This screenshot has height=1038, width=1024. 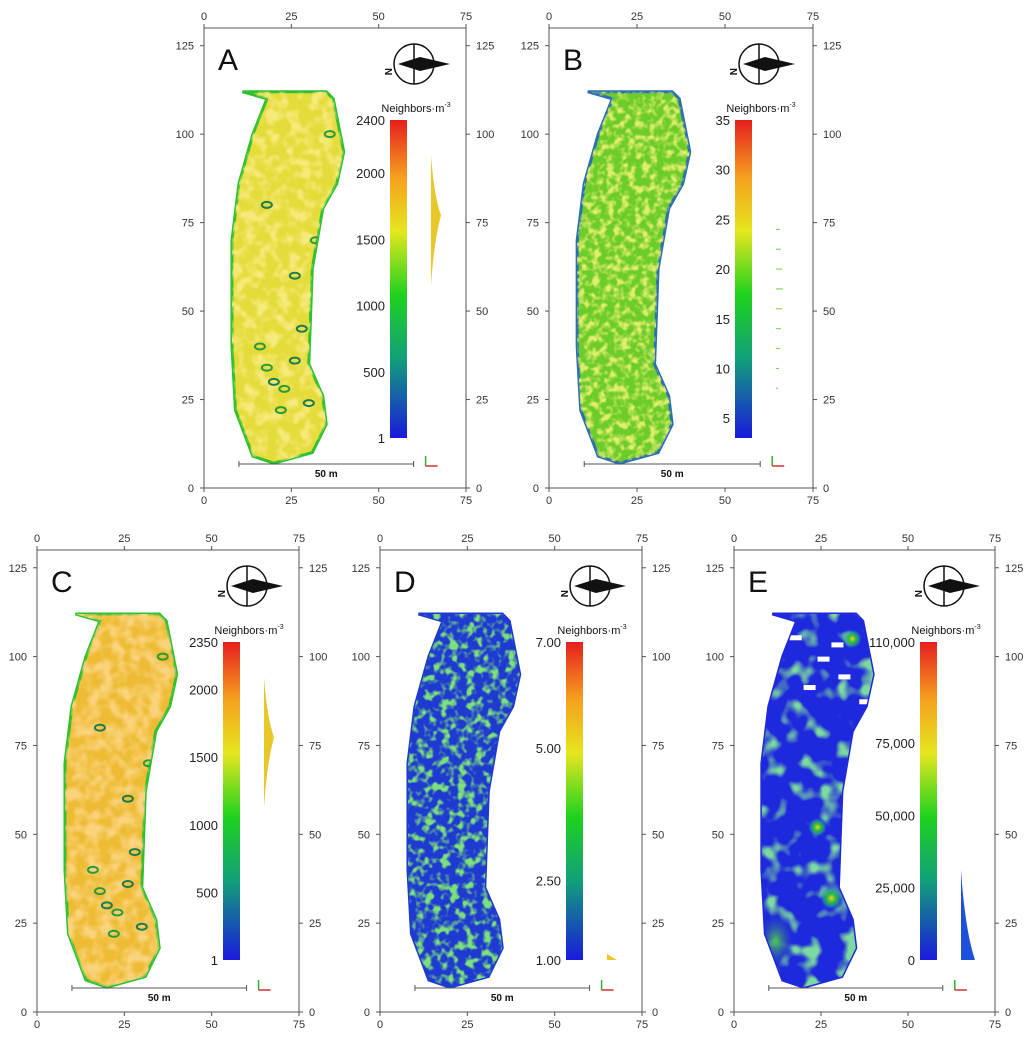 I want to click on colorbar-tick-label: 110,000, so click(x=892, y=642).